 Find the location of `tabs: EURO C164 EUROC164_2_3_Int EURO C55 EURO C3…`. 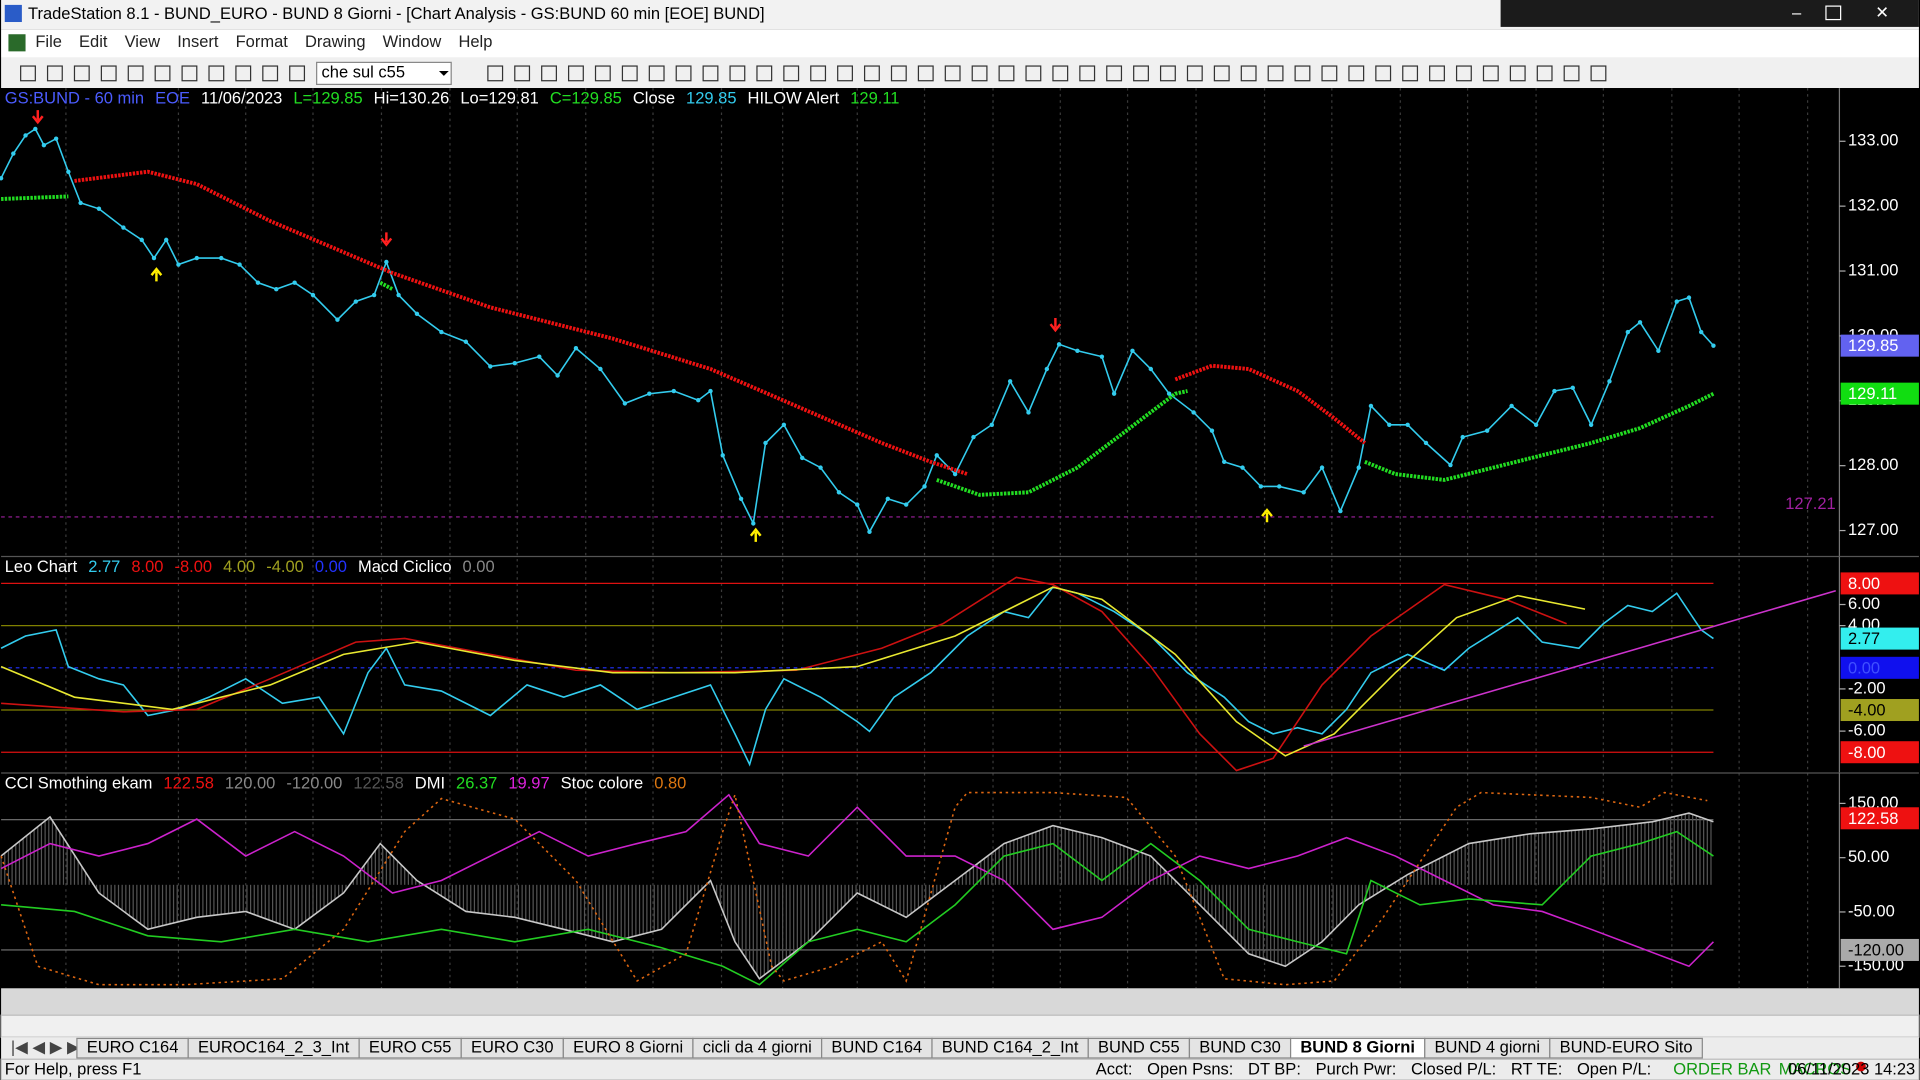

tabs: EURO C164 EUROC164_2_3_Int EURO C55 EURO C3… is located at coordinates (889, 1048).